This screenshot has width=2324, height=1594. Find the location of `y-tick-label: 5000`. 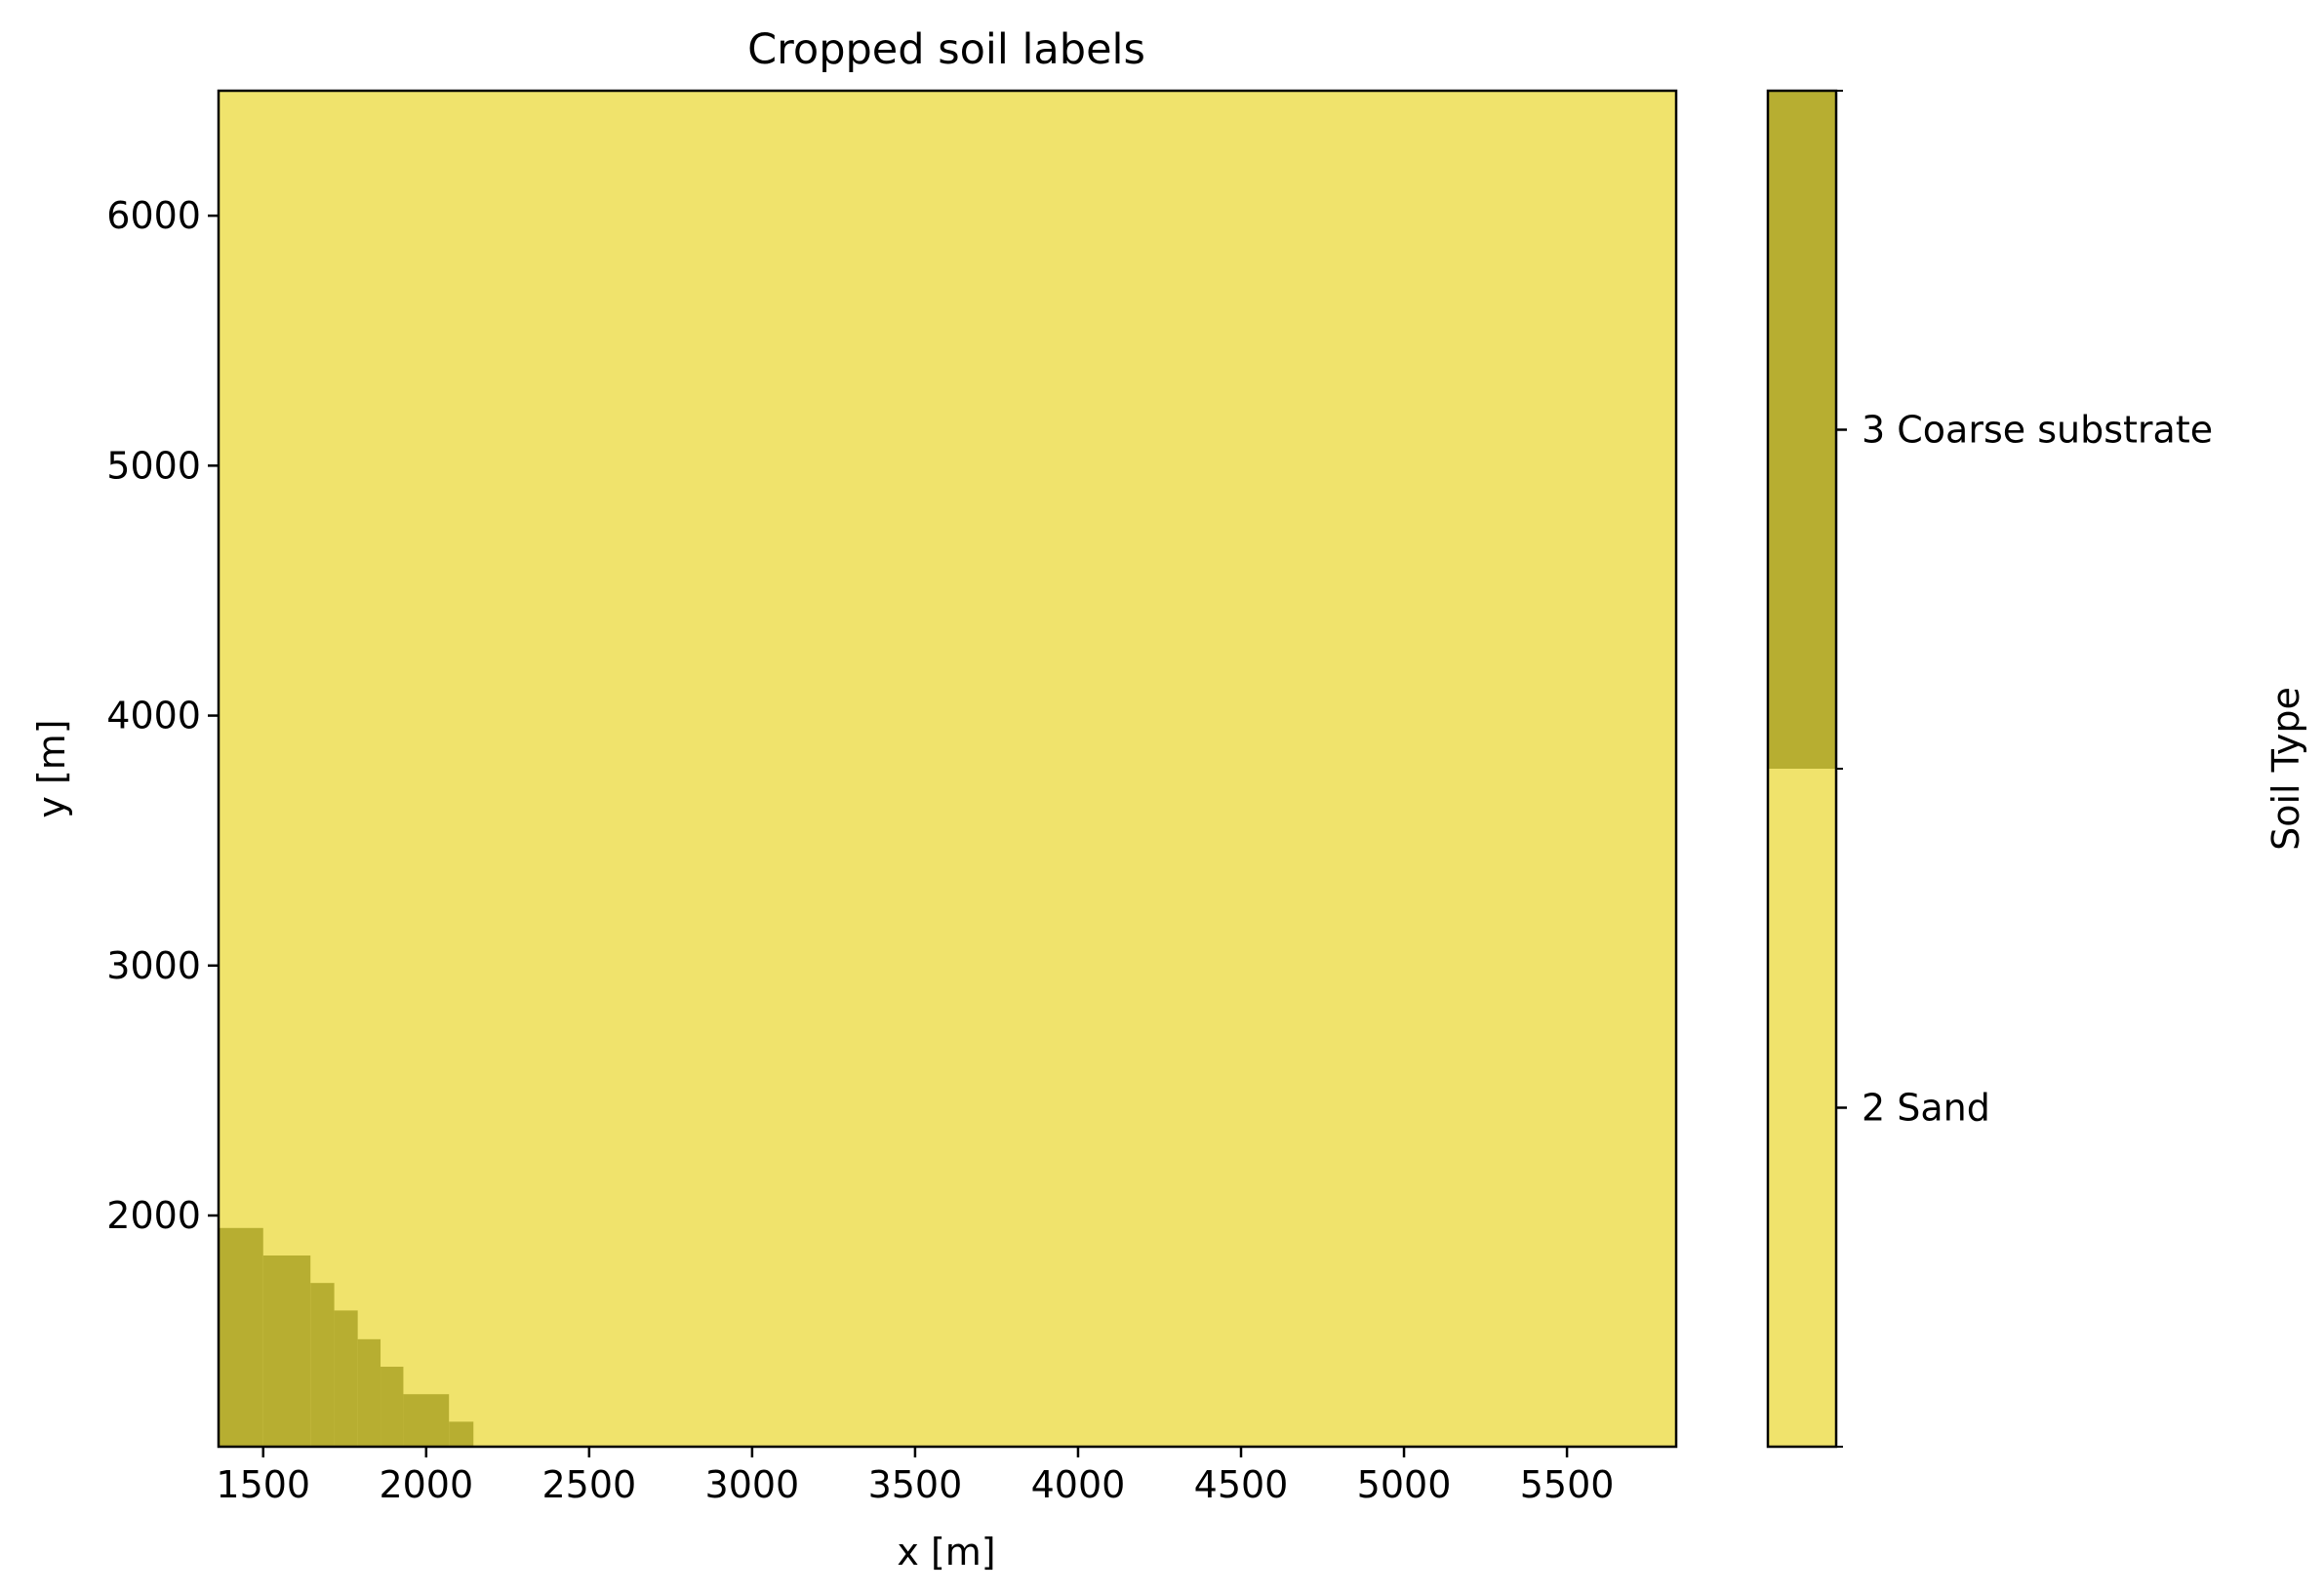

y-tick-label: 5000 is located at coordinates (153, 465).